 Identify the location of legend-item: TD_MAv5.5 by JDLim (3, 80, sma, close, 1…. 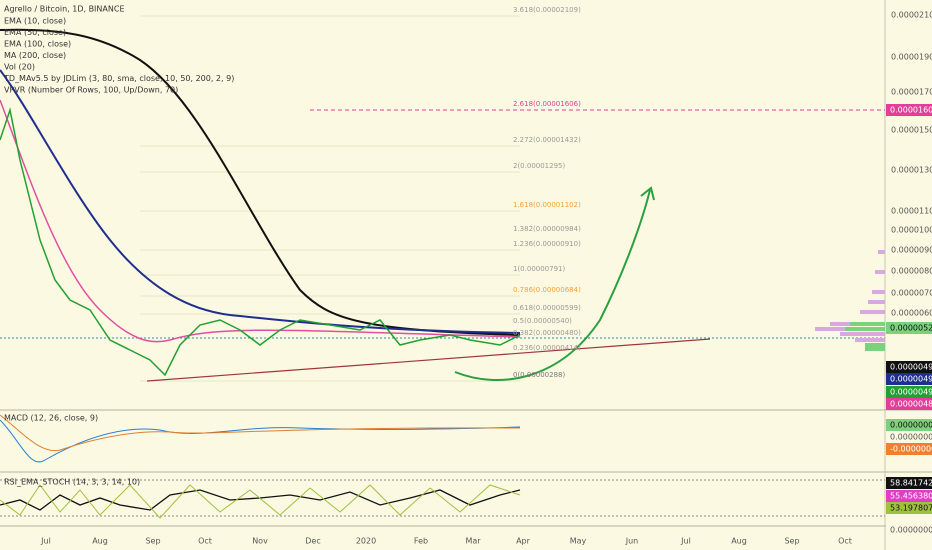
(118, 78).